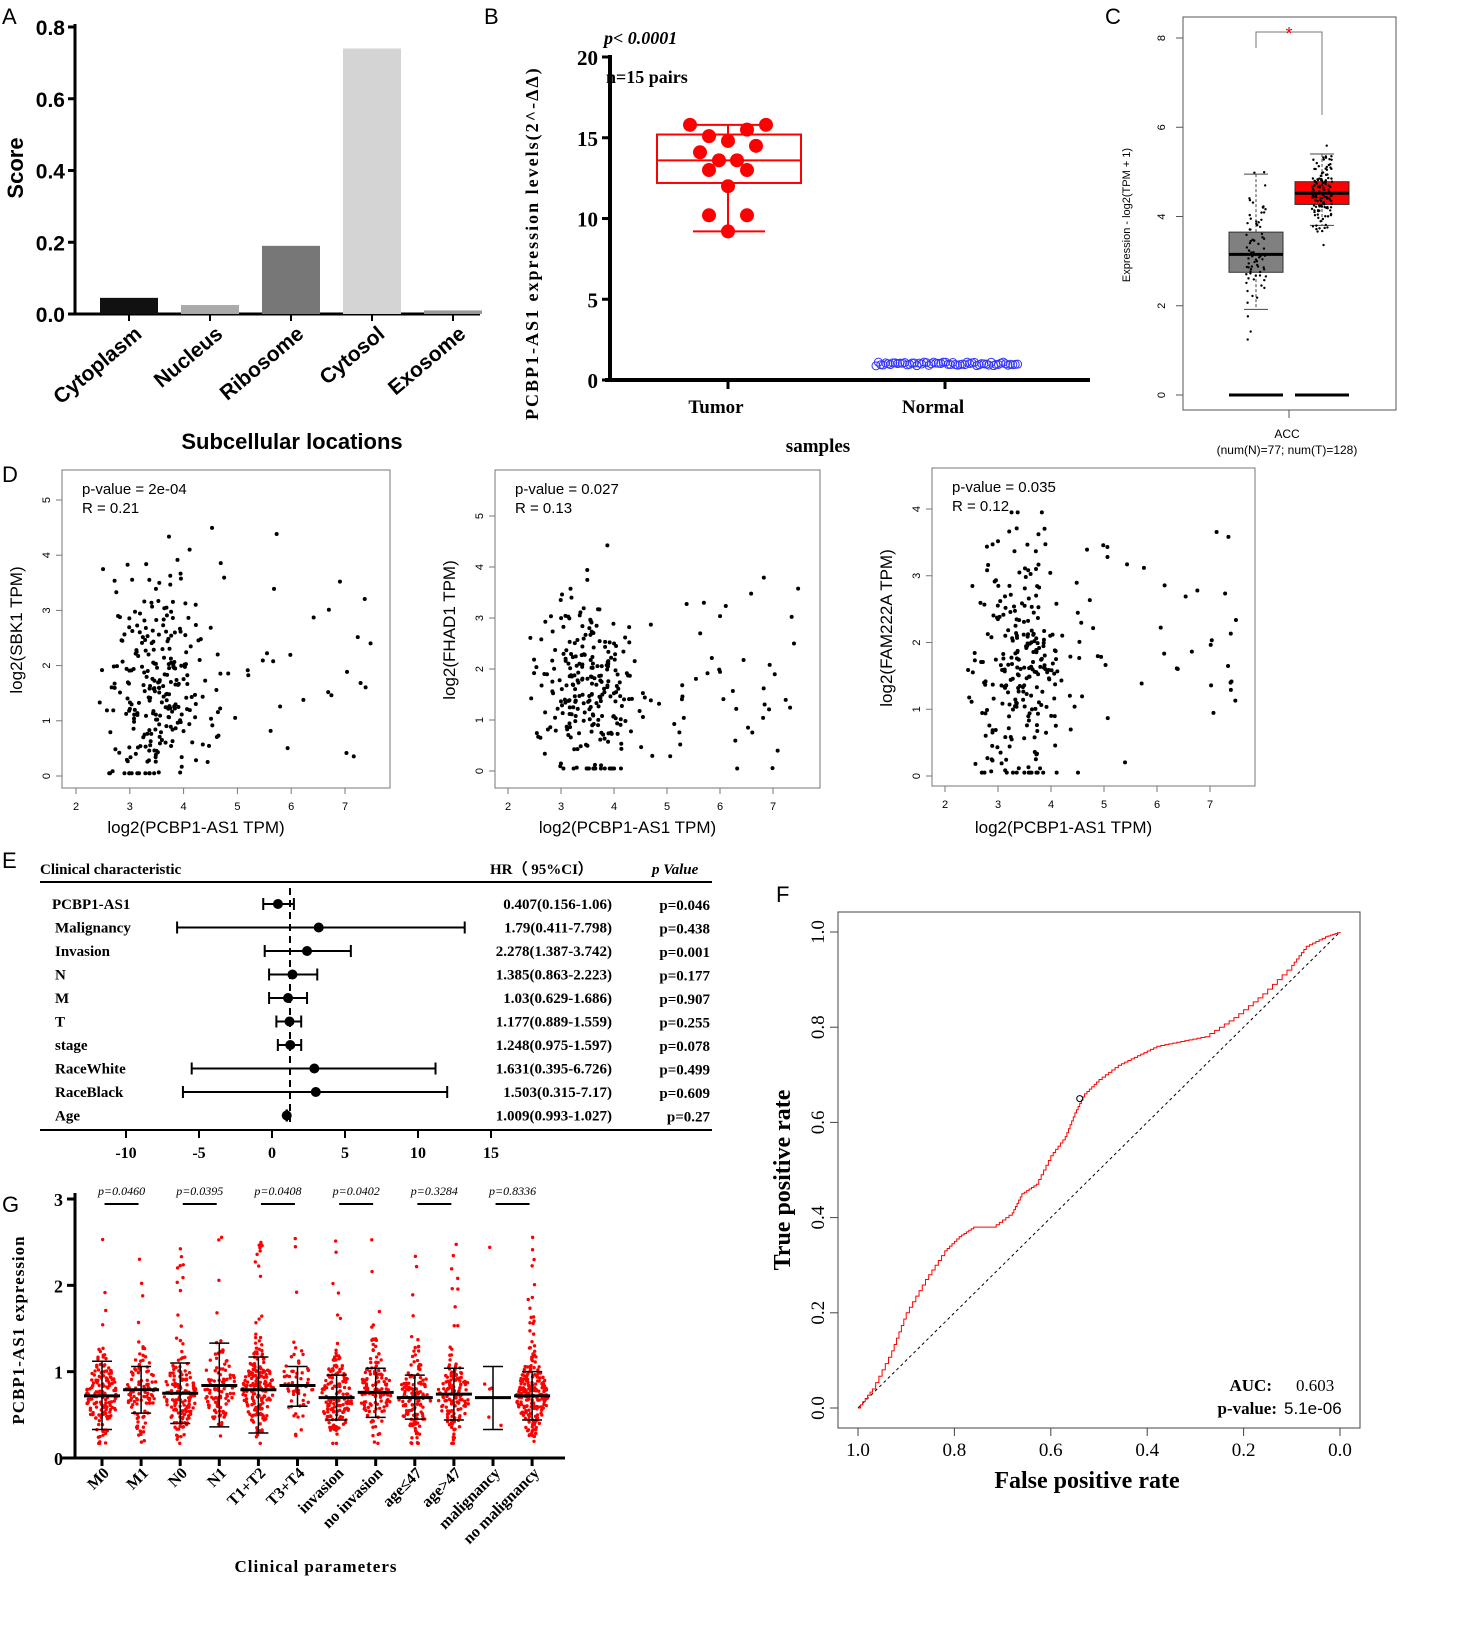 The height and width of the screenshot is (1650, 1468). Describe the element at coordinates (1340, 1450) in the screenshot. I see `x-tick-label: 0.0` at that location.